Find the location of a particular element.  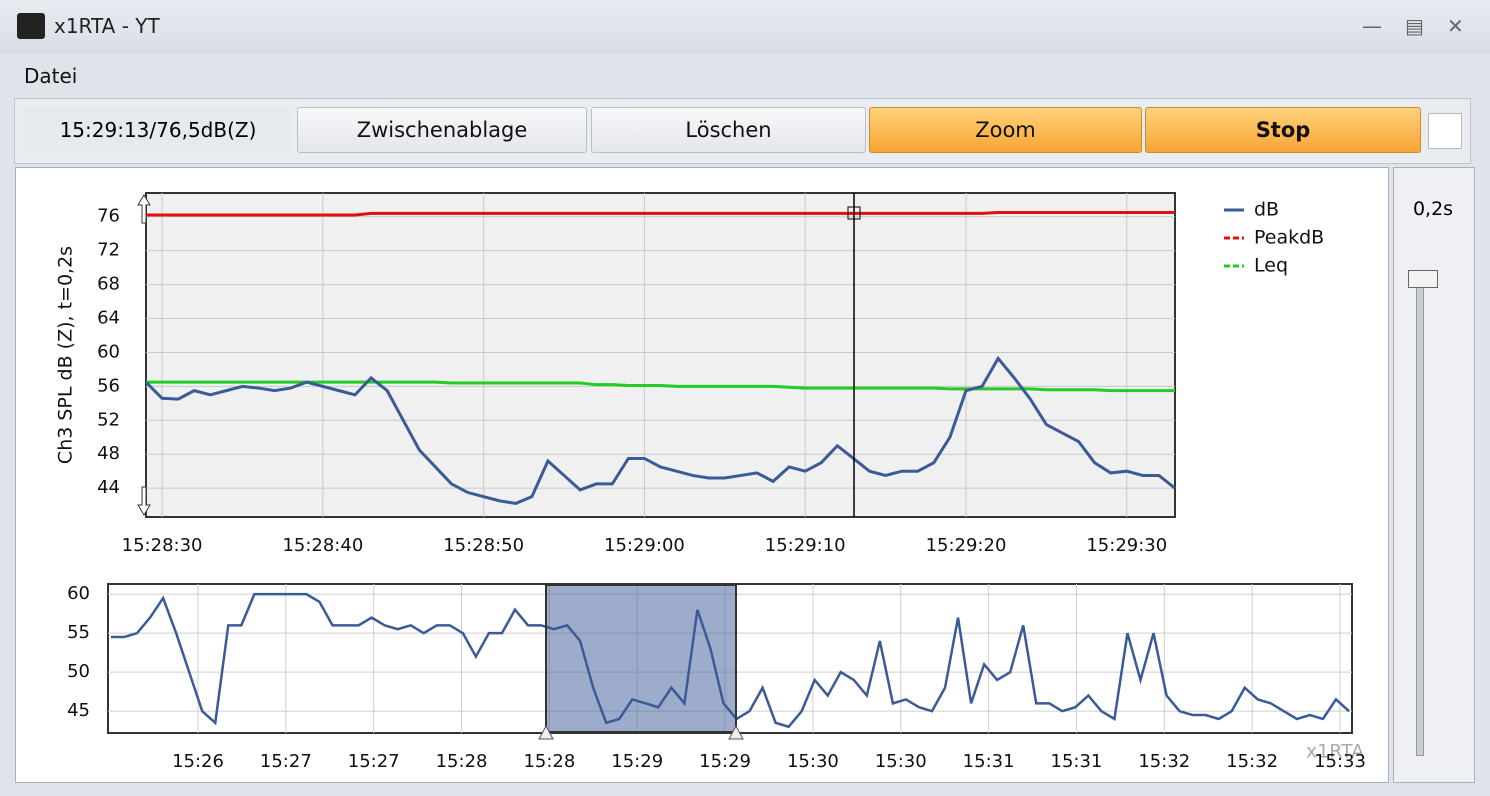

button-label: Stop is located at coordinates (1283, 130).